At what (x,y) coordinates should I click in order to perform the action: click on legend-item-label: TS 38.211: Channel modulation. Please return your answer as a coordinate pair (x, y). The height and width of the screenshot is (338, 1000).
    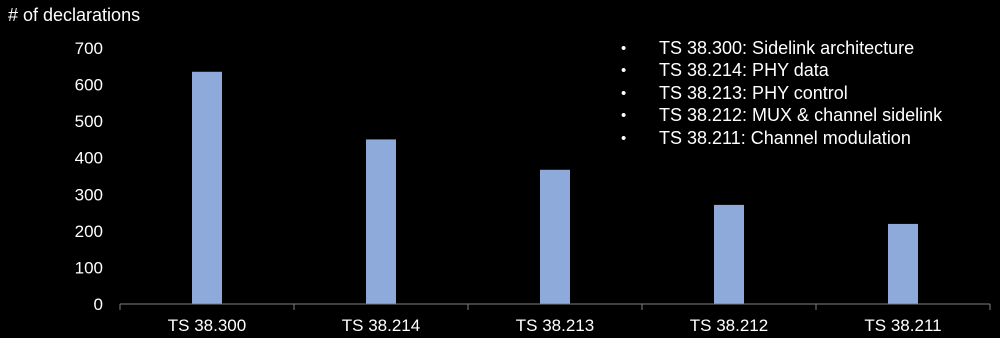
    Looking at the image, I should click on (785, 137).